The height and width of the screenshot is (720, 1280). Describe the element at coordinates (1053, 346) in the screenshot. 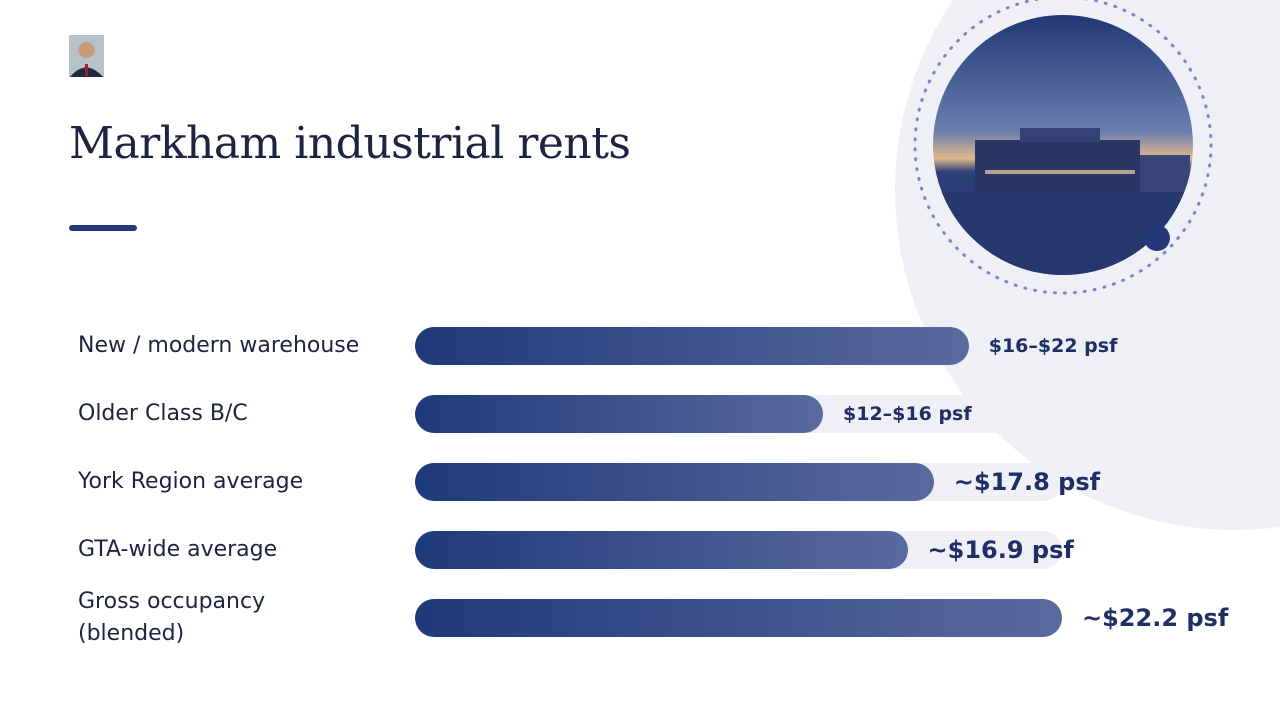

I see `value-label: $16–$22 psf` at that location.